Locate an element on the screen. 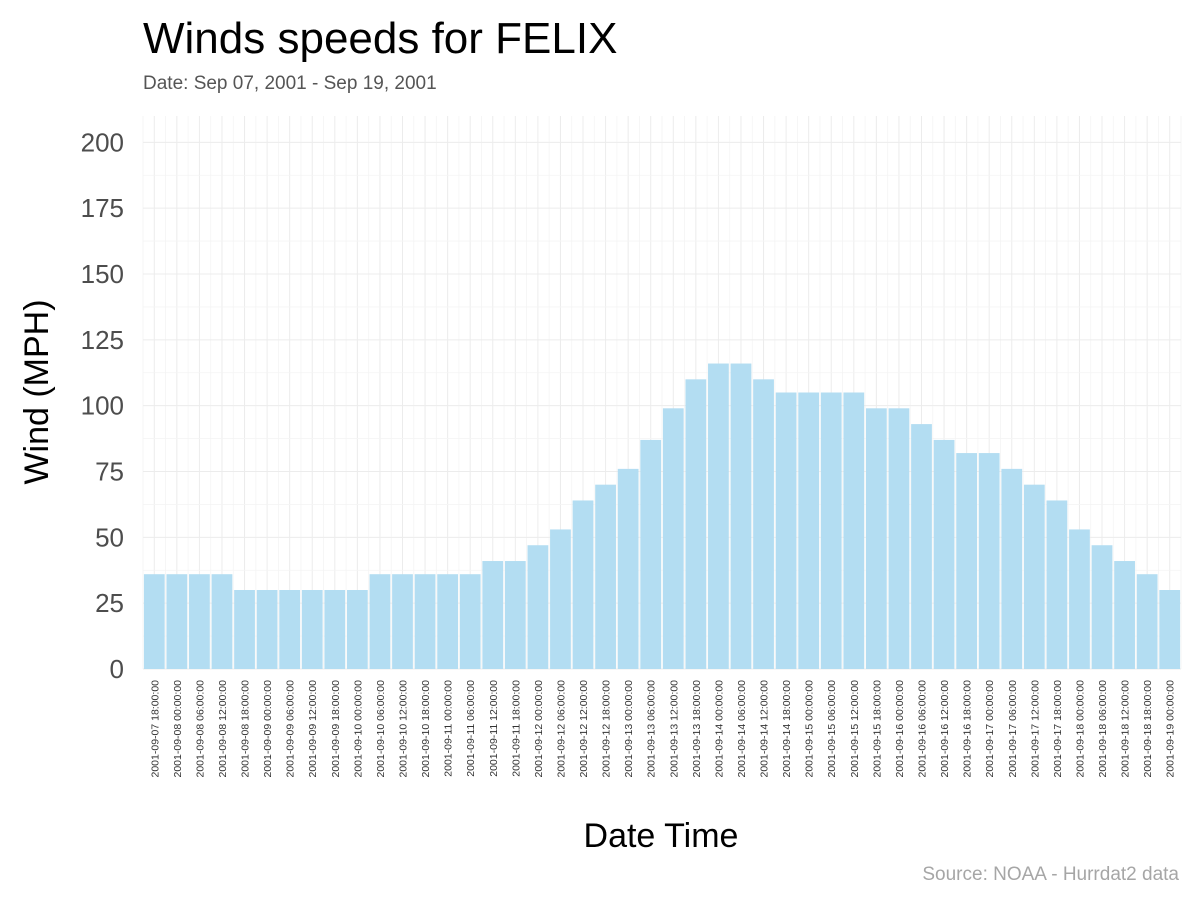 Image resolution: width=1200 pixels, height=905 pixels. x-tick-label: 2001-09-08 18:00:00 is located at coordinates (246, 729).